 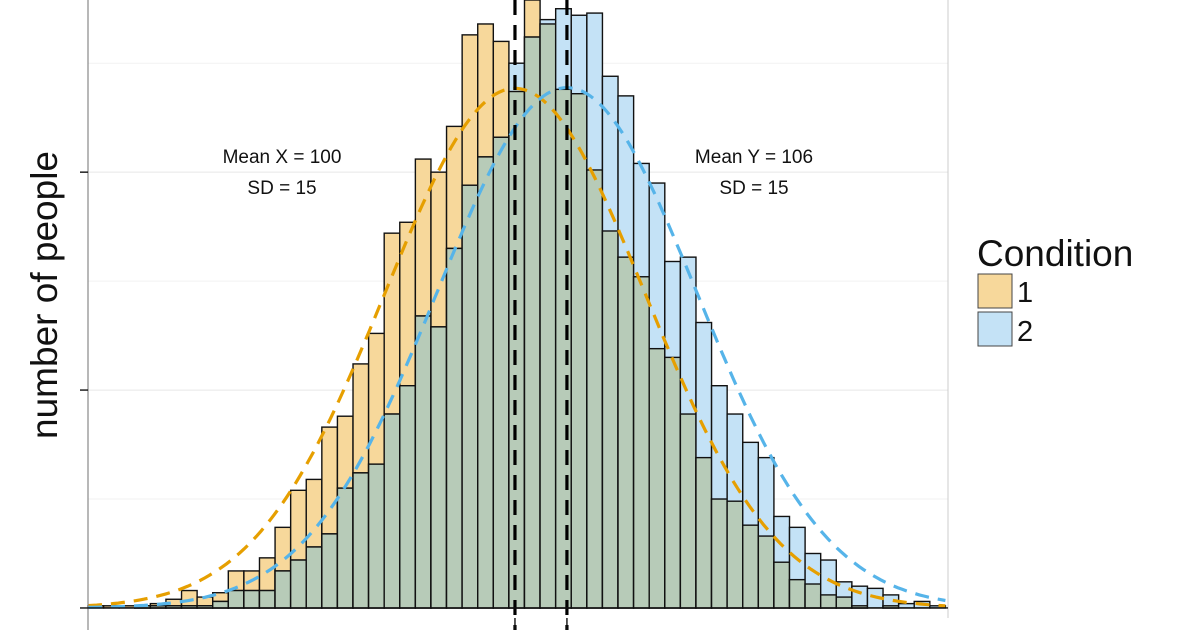 What do you see at coordinates (1025, 293) in the screenshot?
I see `legend-label-1: 1` at bounding box center [1025, 293].